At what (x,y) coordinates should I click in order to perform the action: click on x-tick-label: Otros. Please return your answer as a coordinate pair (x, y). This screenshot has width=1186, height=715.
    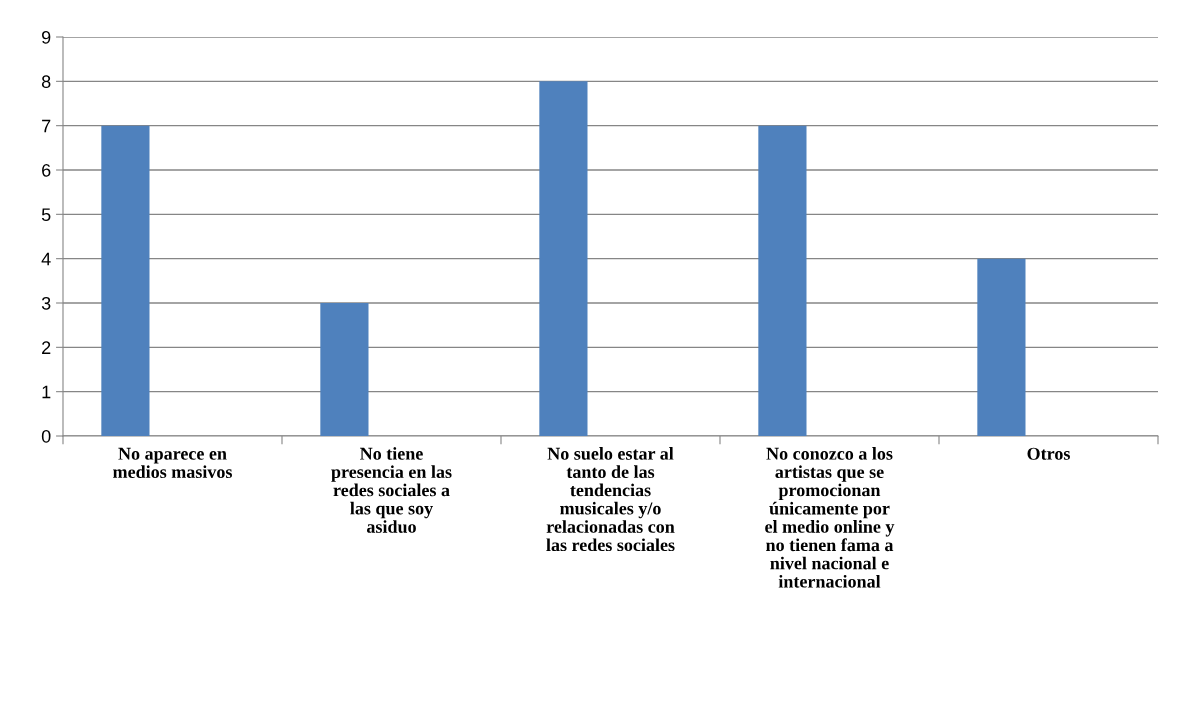
    Looking at the image, I should click on (1048, 453).